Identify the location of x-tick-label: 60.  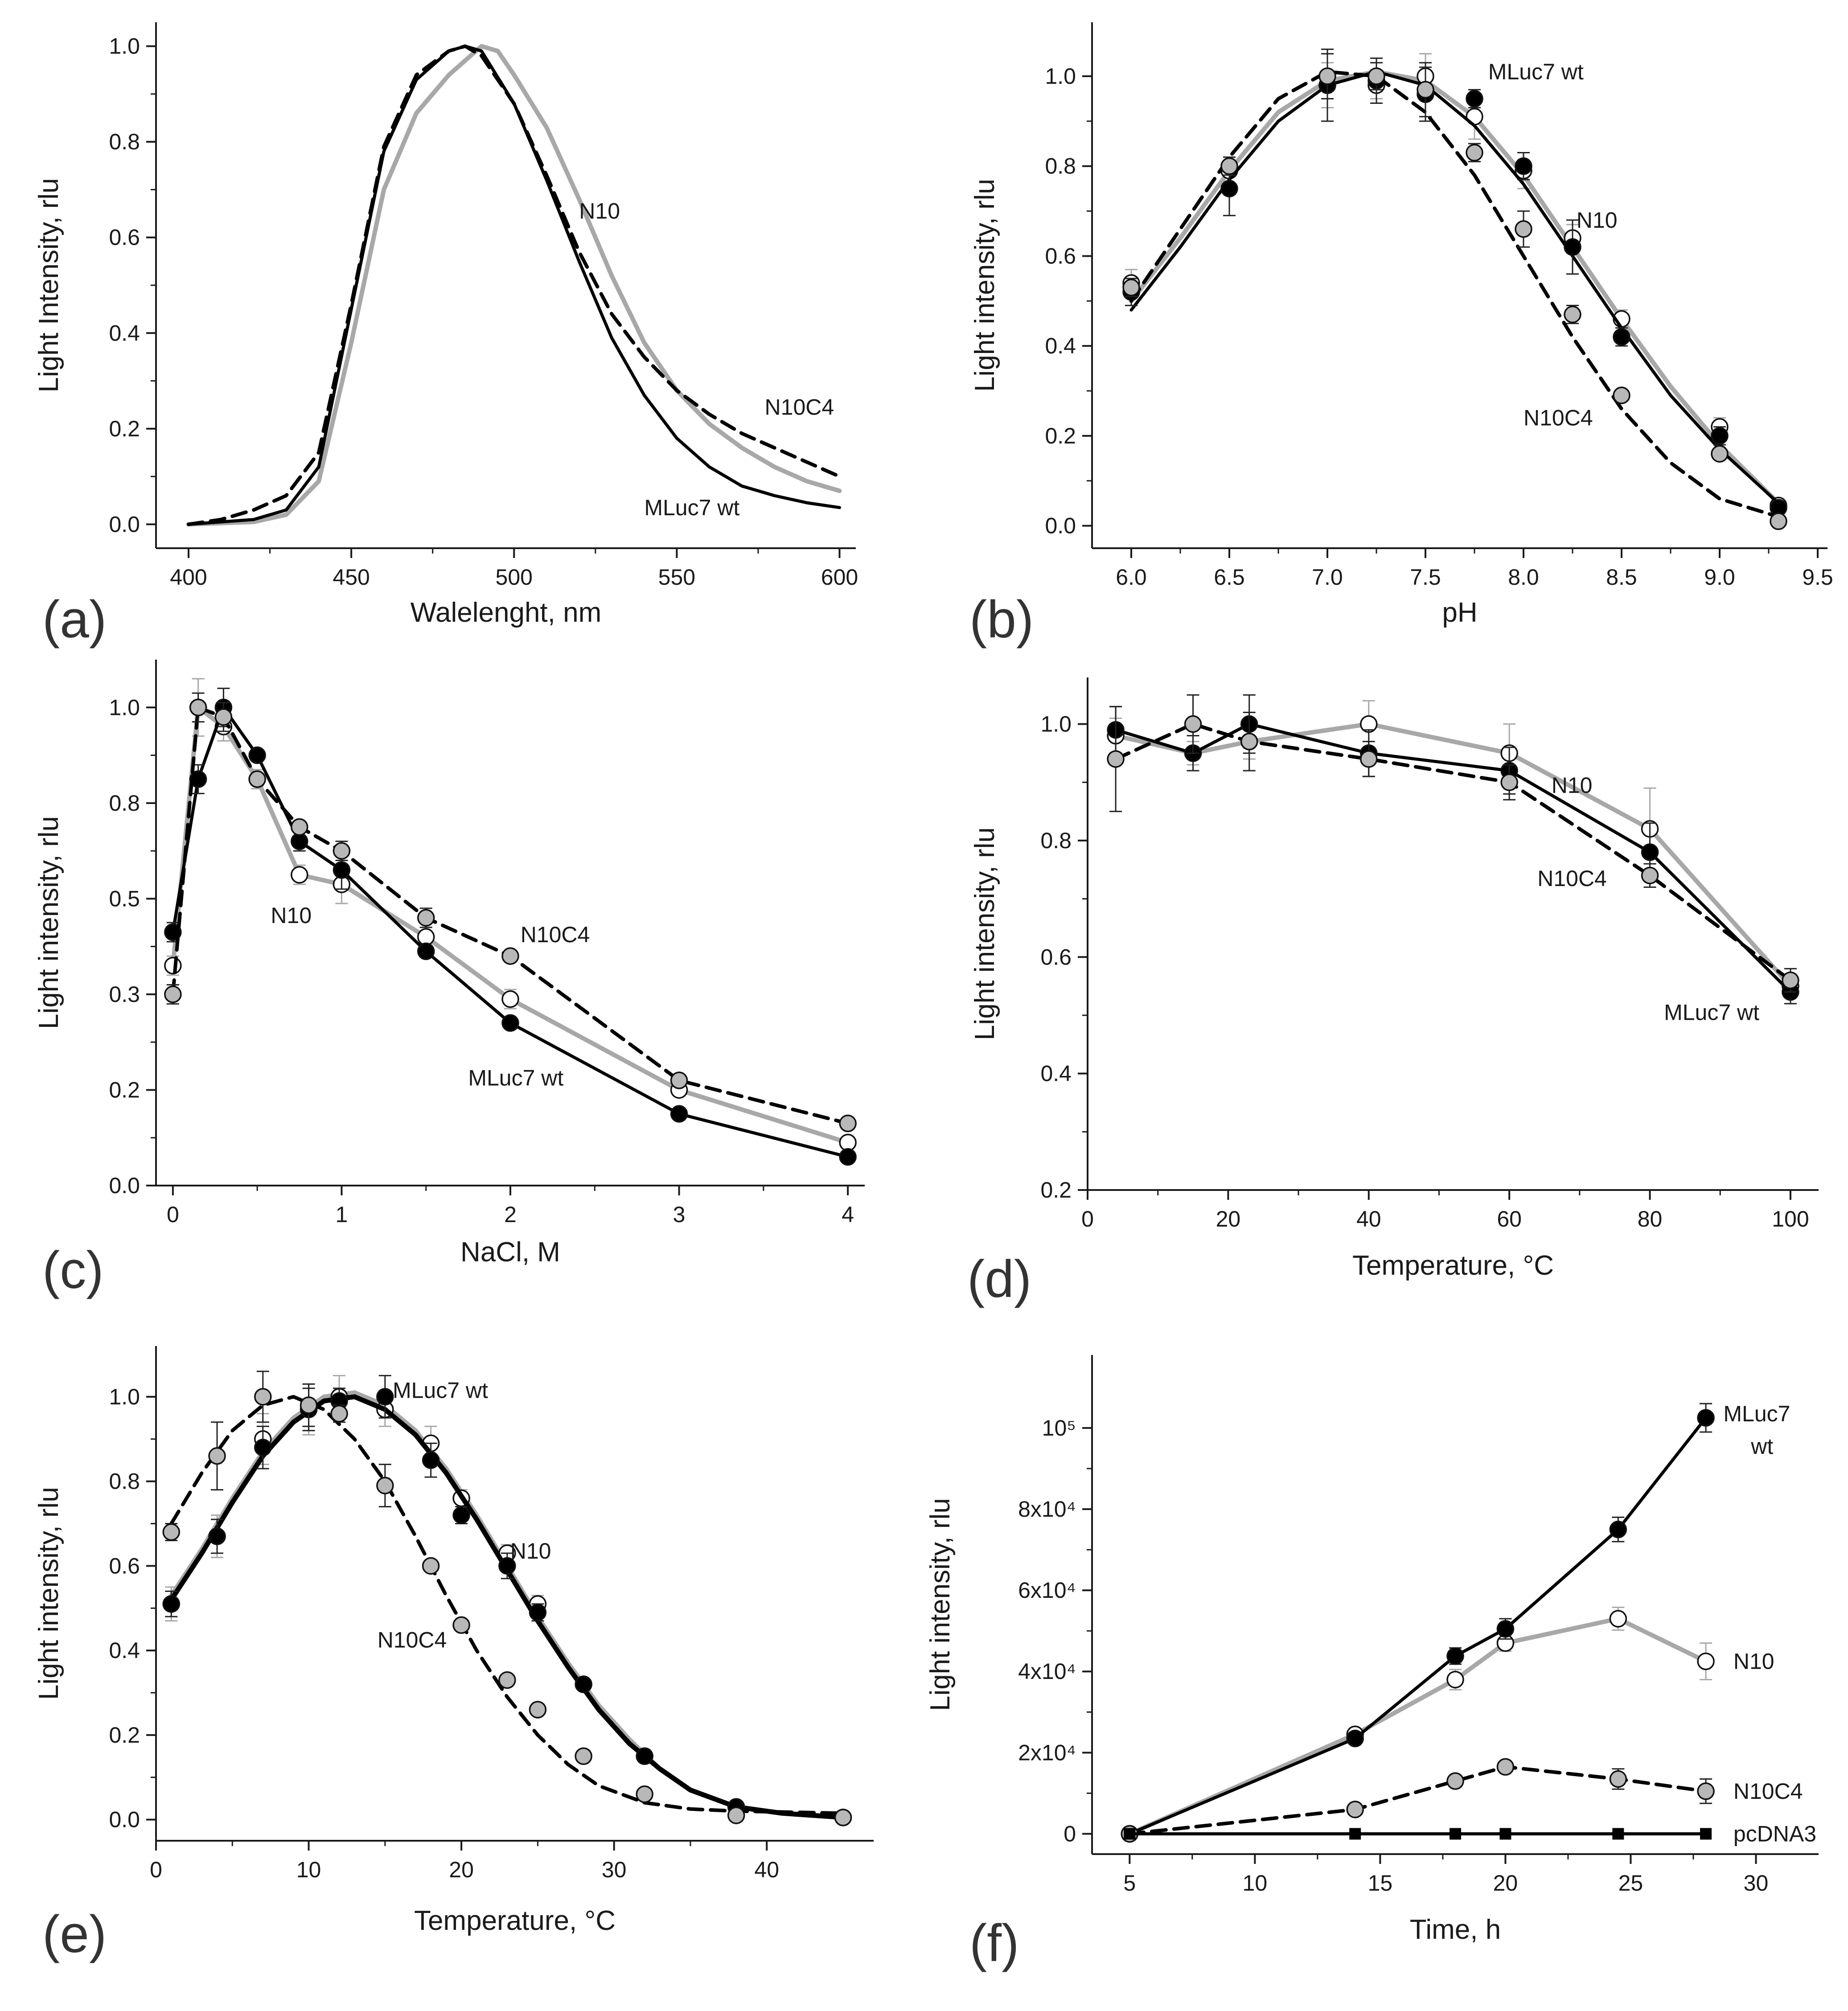
(1509, 1219).